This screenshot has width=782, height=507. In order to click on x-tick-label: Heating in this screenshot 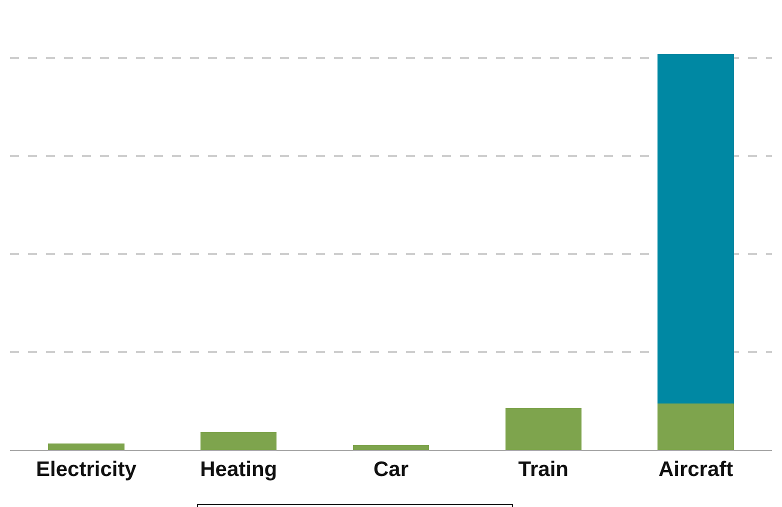, I will do `click(239, 470)`.